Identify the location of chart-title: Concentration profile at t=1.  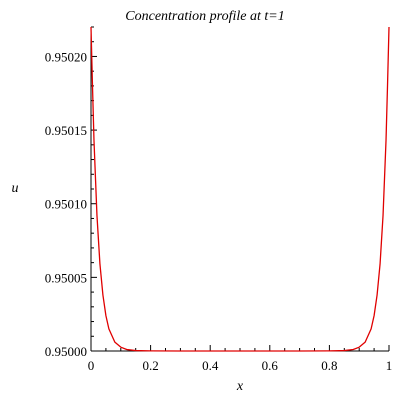
(204, 16).